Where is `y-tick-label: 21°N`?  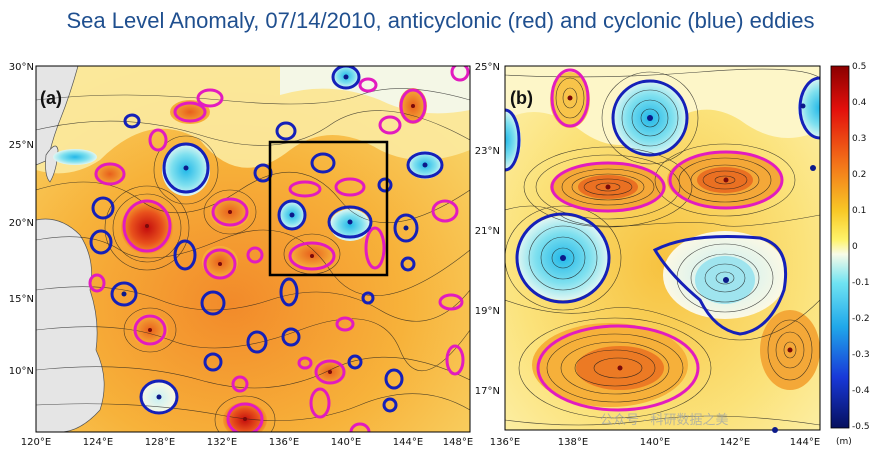
y-tick-label: 21°N is located at coordinates (487, 231).